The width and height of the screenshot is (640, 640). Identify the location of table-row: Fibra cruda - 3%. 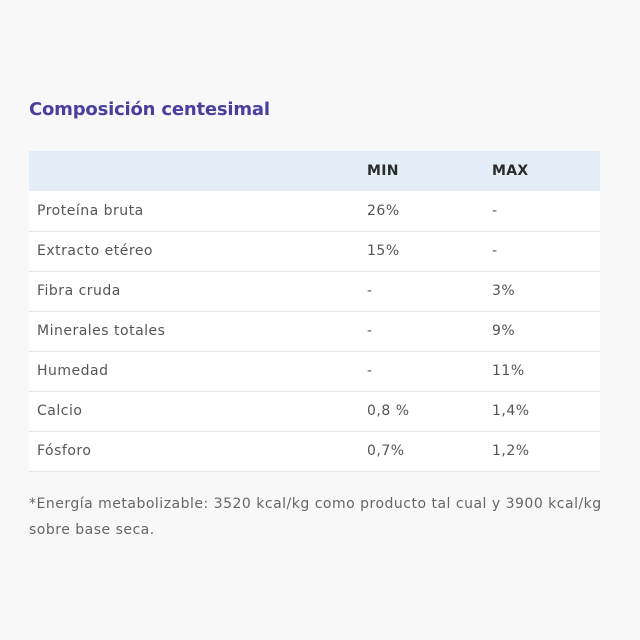
(314, 291).